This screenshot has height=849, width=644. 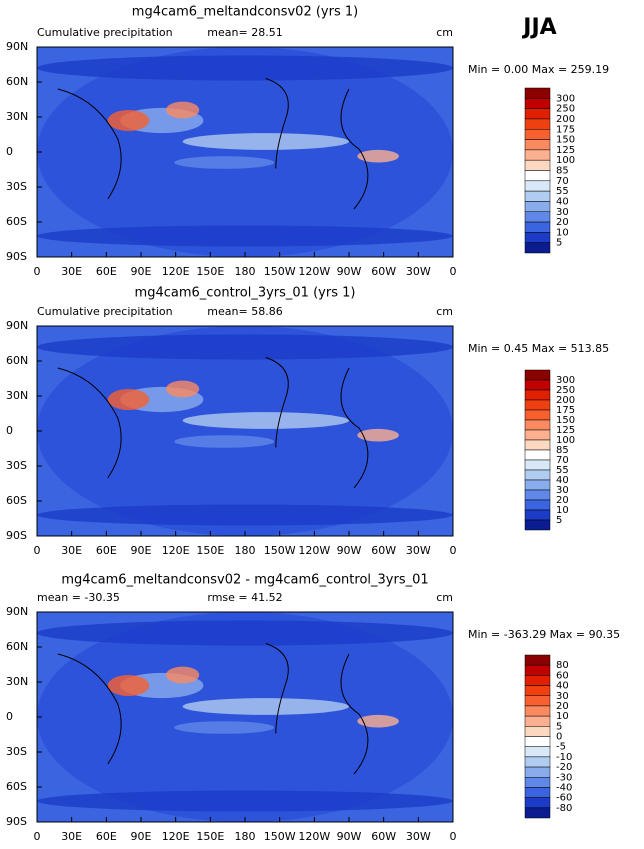 I want to click on coastline, so click(x=213, y=709).